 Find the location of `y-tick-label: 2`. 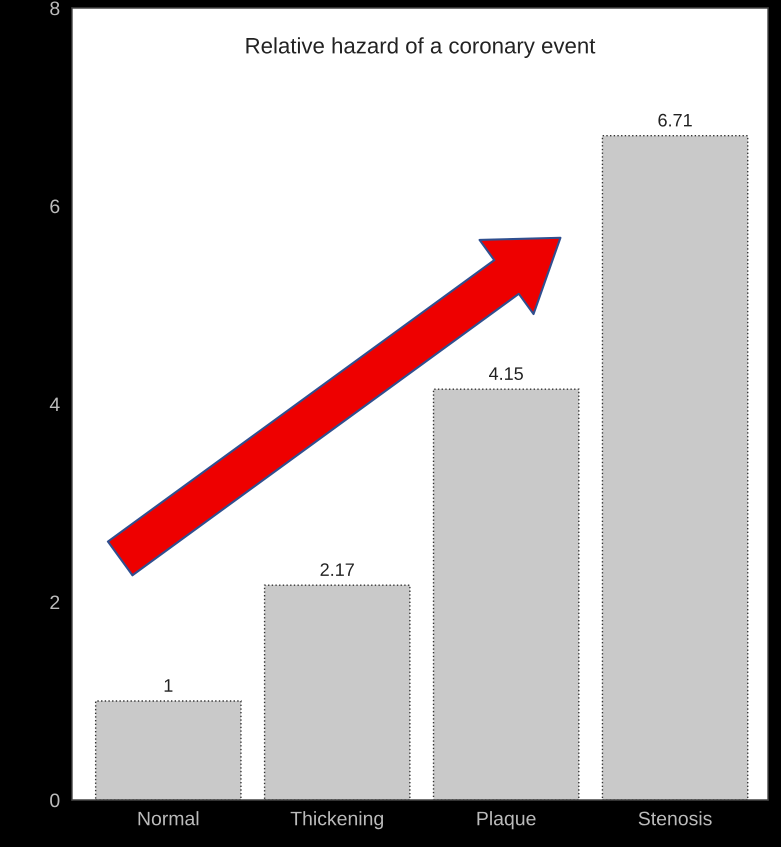

y-tick-label: 2 is located at coordinates (55, 602).